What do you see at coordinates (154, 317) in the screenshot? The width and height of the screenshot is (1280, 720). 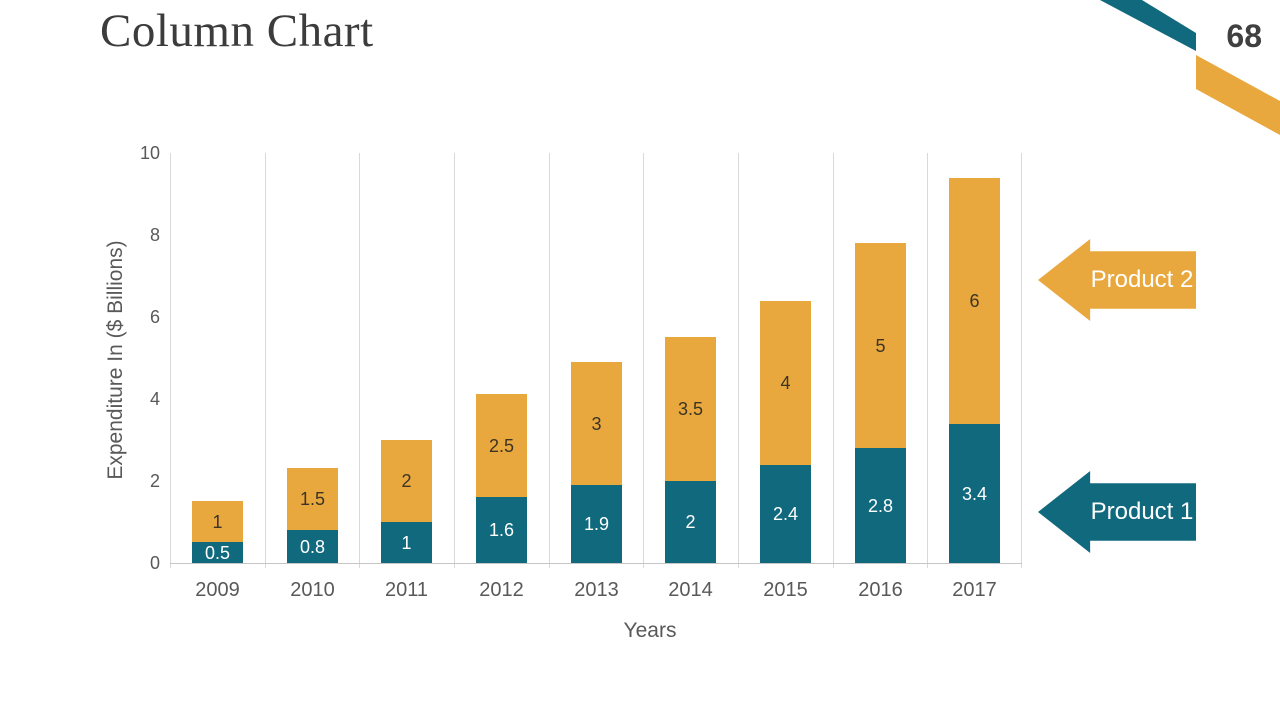 I see `y-tick-label: 6` at bounding box center [154, 317].